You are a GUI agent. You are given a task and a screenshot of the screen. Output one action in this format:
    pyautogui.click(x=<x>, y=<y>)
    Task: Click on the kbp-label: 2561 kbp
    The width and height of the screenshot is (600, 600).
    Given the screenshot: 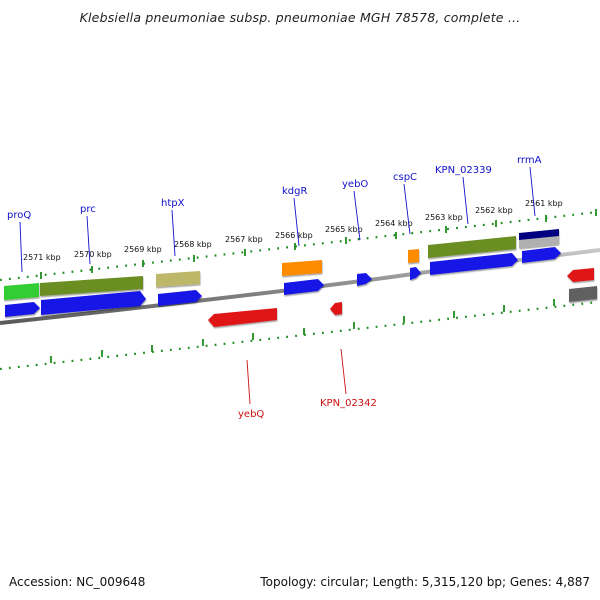 What is the action you would take?
    pyautogui.click(x=544, y=203)
    